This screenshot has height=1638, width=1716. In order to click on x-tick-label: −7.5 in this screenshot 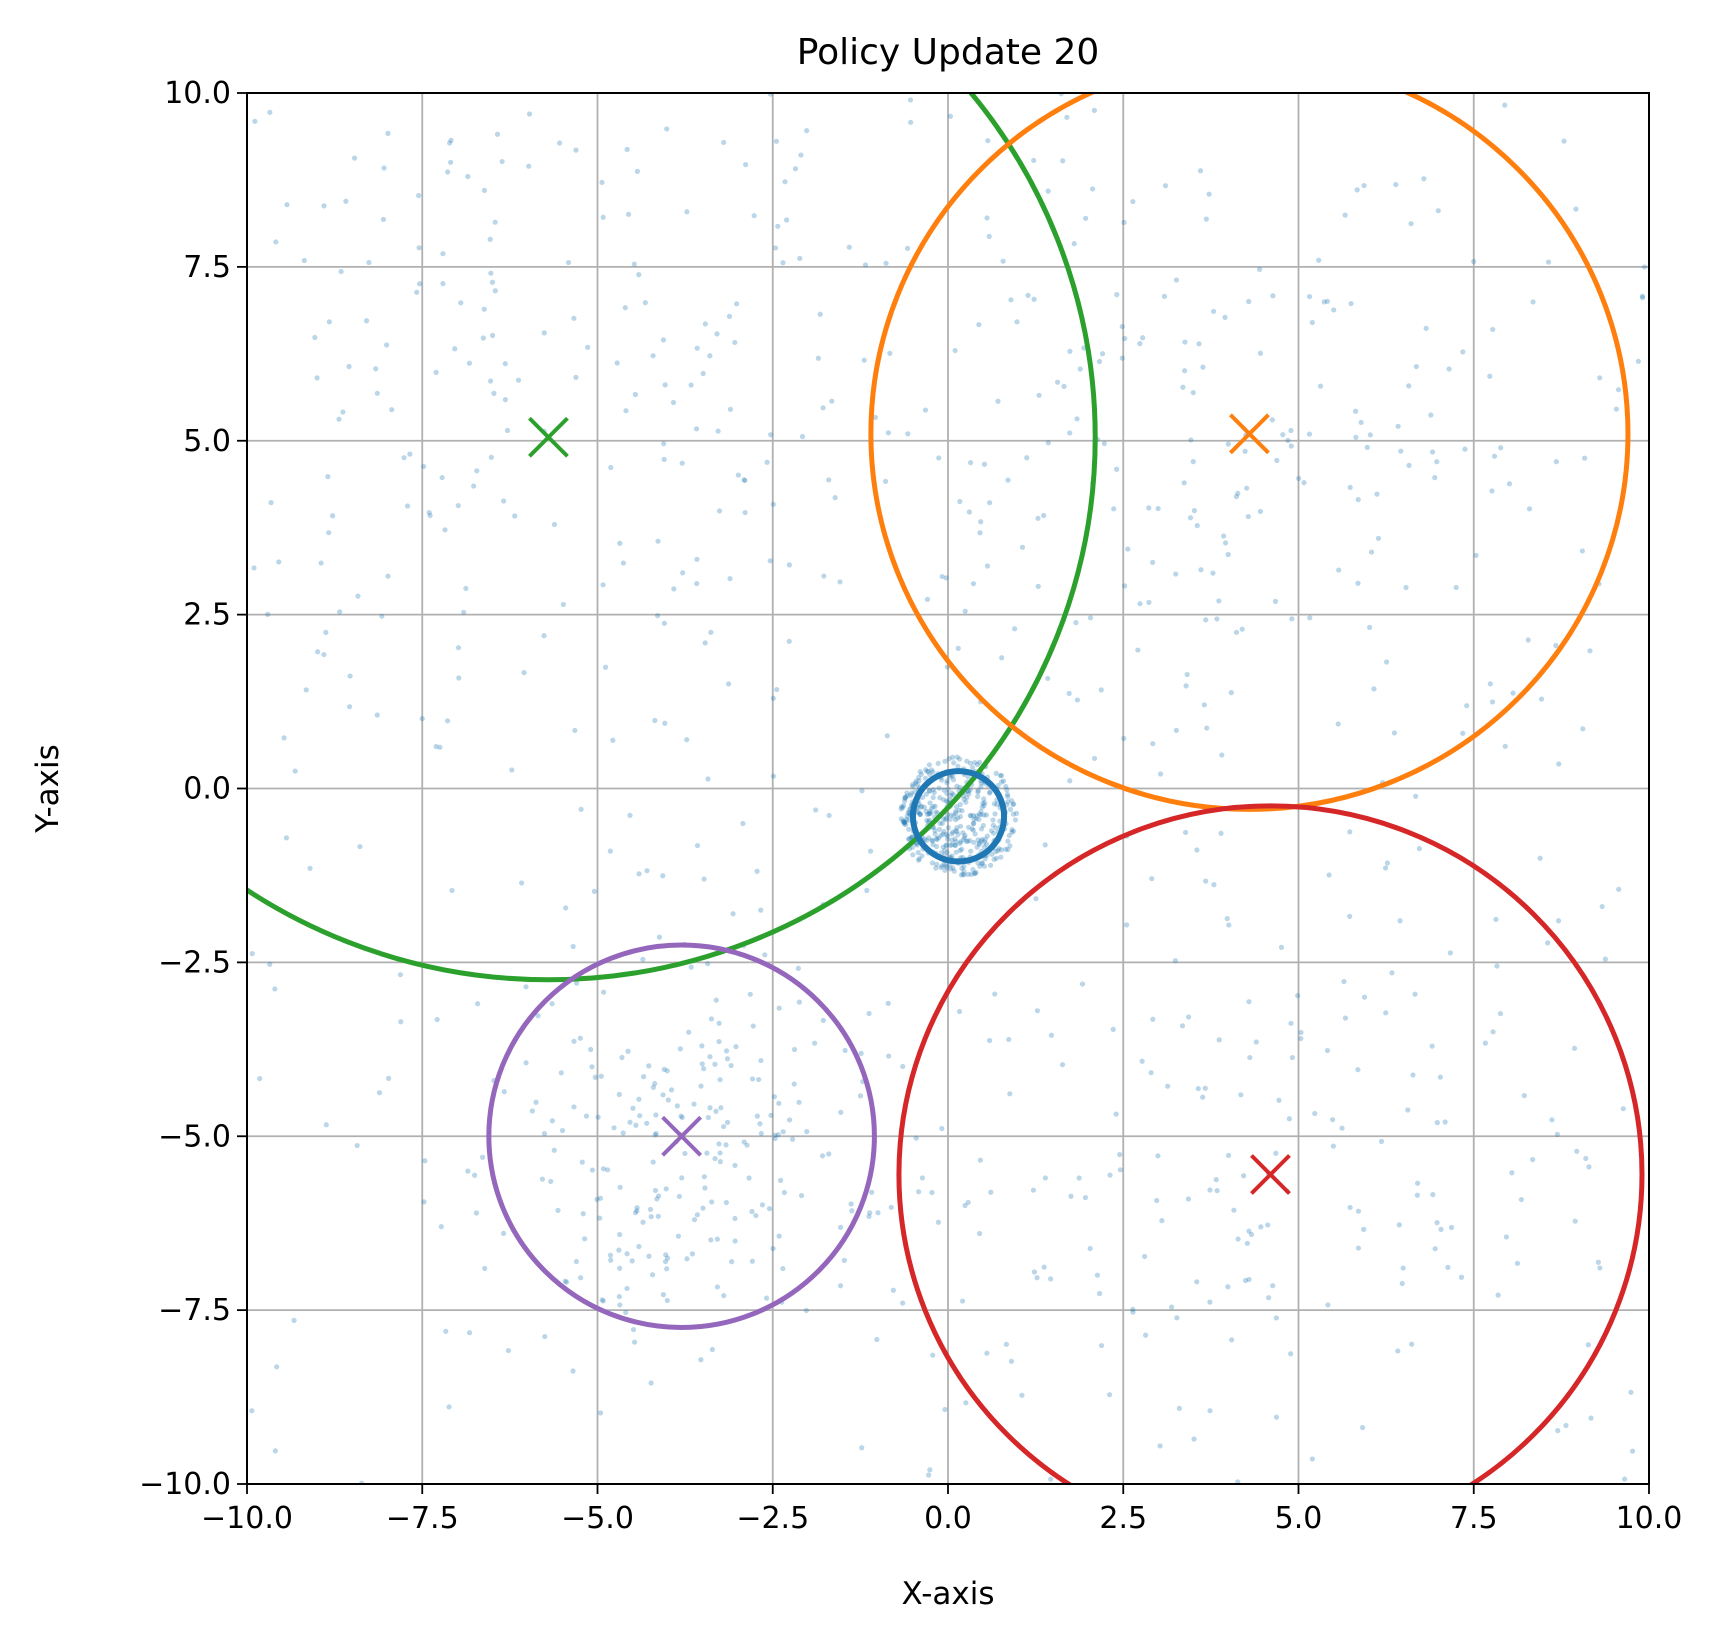, I will do `click(422, 1518)`.